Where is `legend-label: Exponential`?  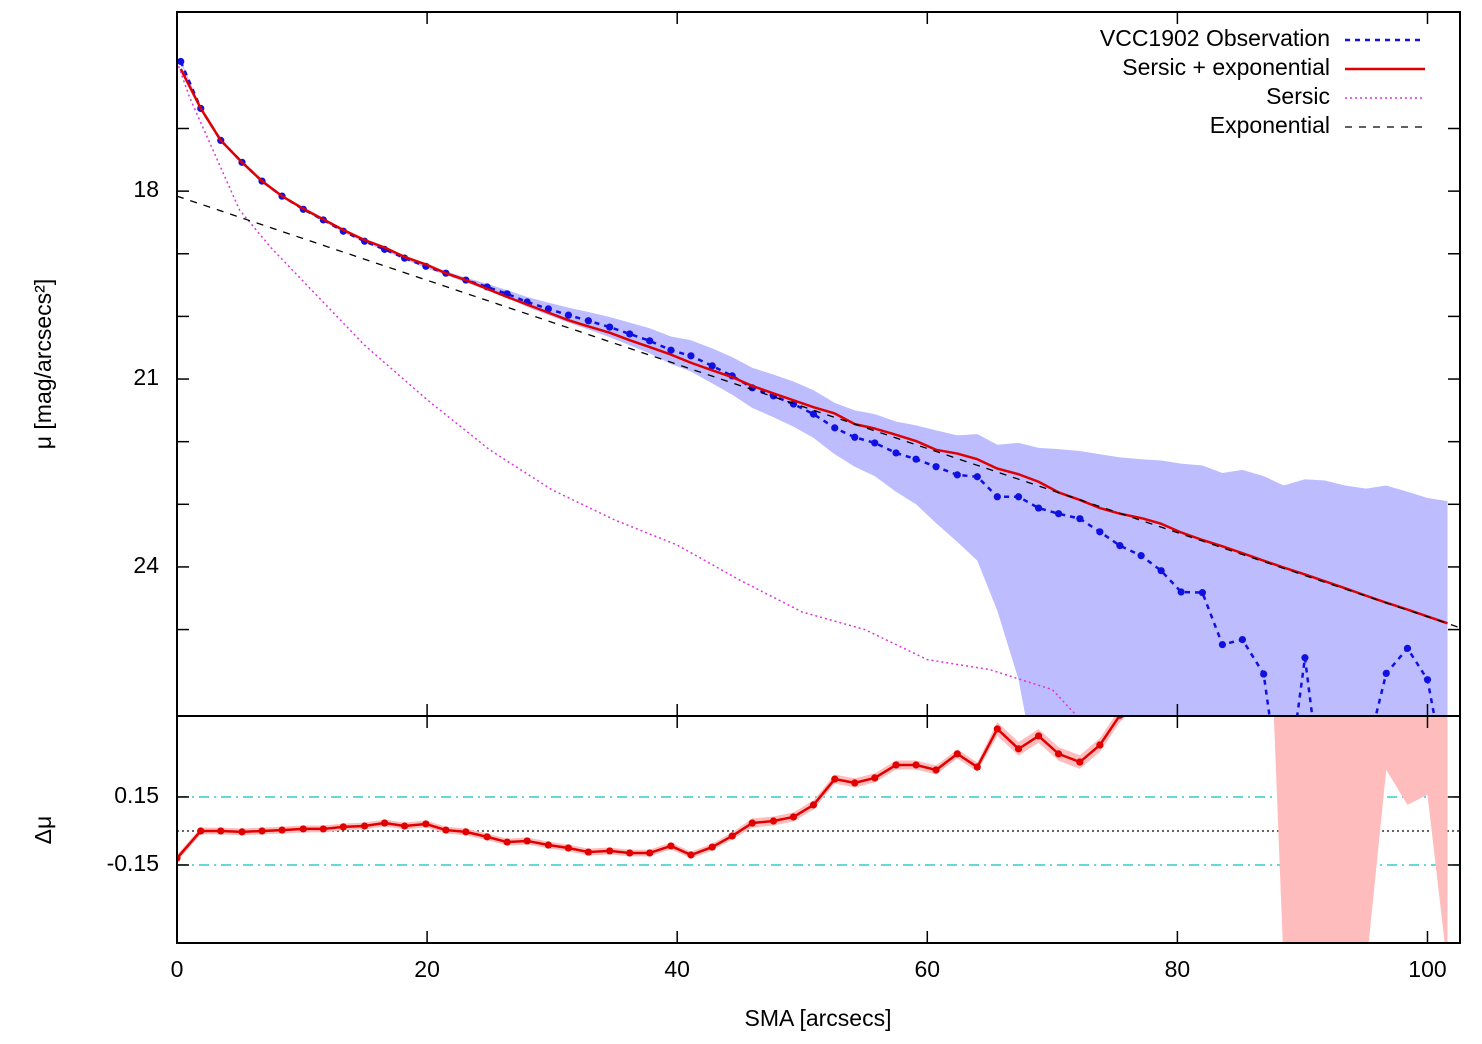 legend-label: Exponential is located at coordinates (1270, 125).